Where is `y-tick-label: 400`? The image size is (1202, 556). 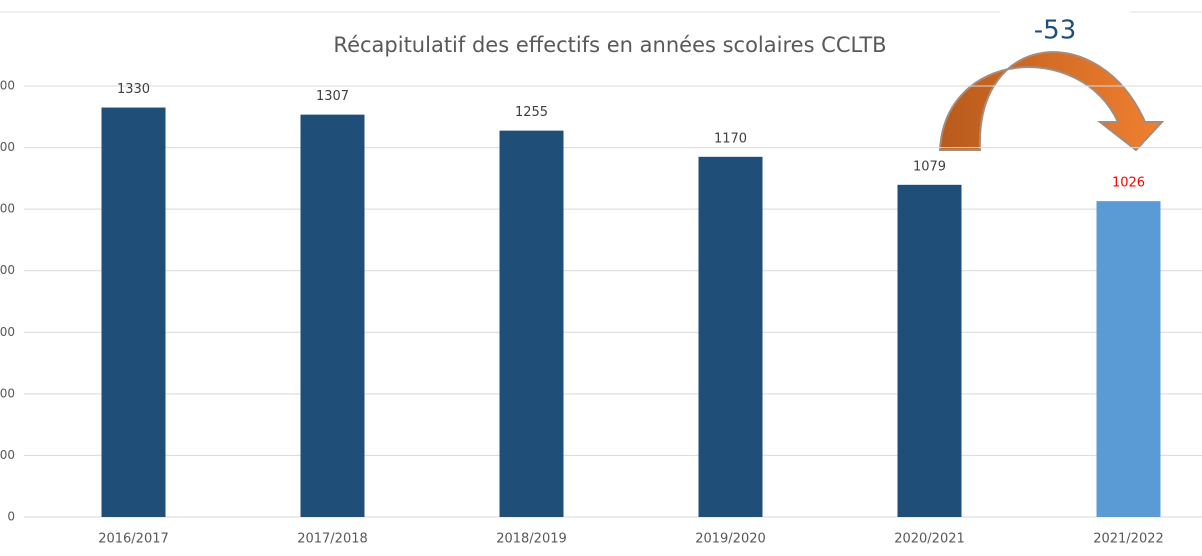
y-tick-label: 400 is located at coordinates (7, 393).